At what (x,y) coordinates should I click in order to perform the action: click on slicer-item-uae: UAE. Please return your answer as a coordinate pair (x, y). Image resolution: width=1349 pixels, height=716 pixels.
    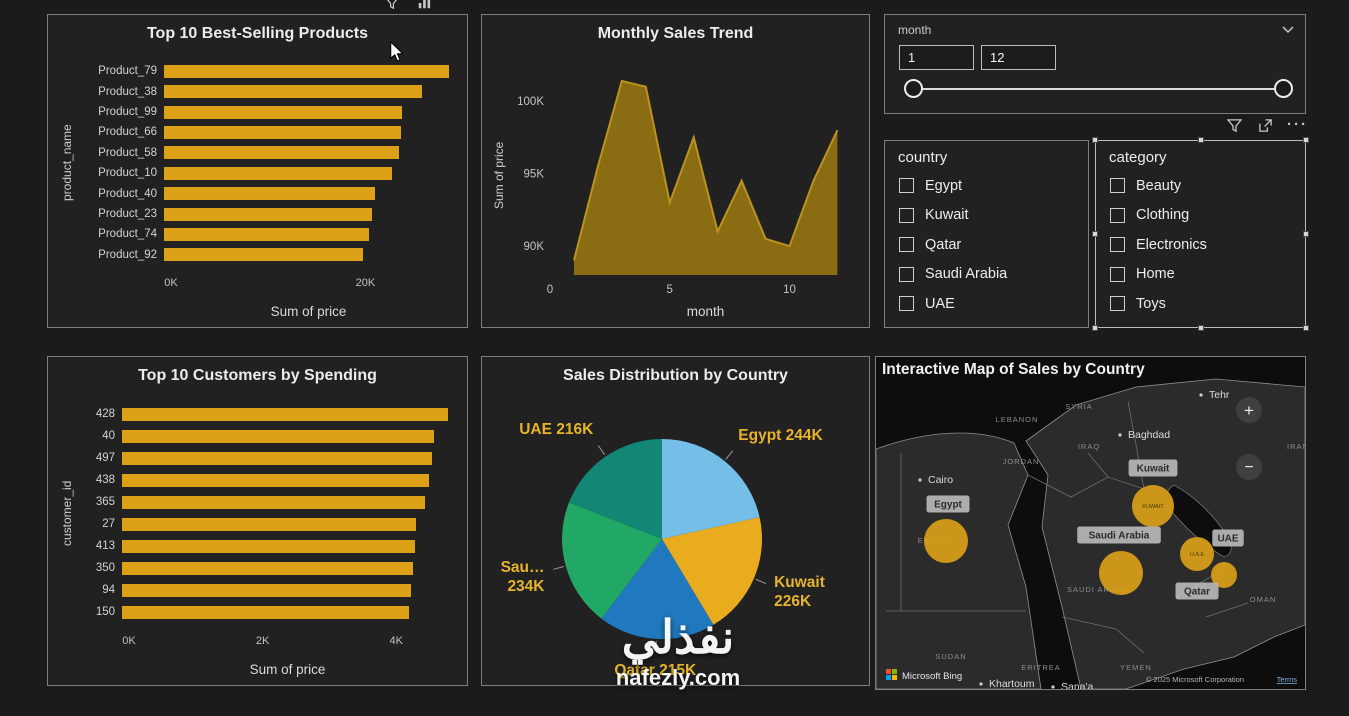
    Looking at the image, I should click on (986, 304).